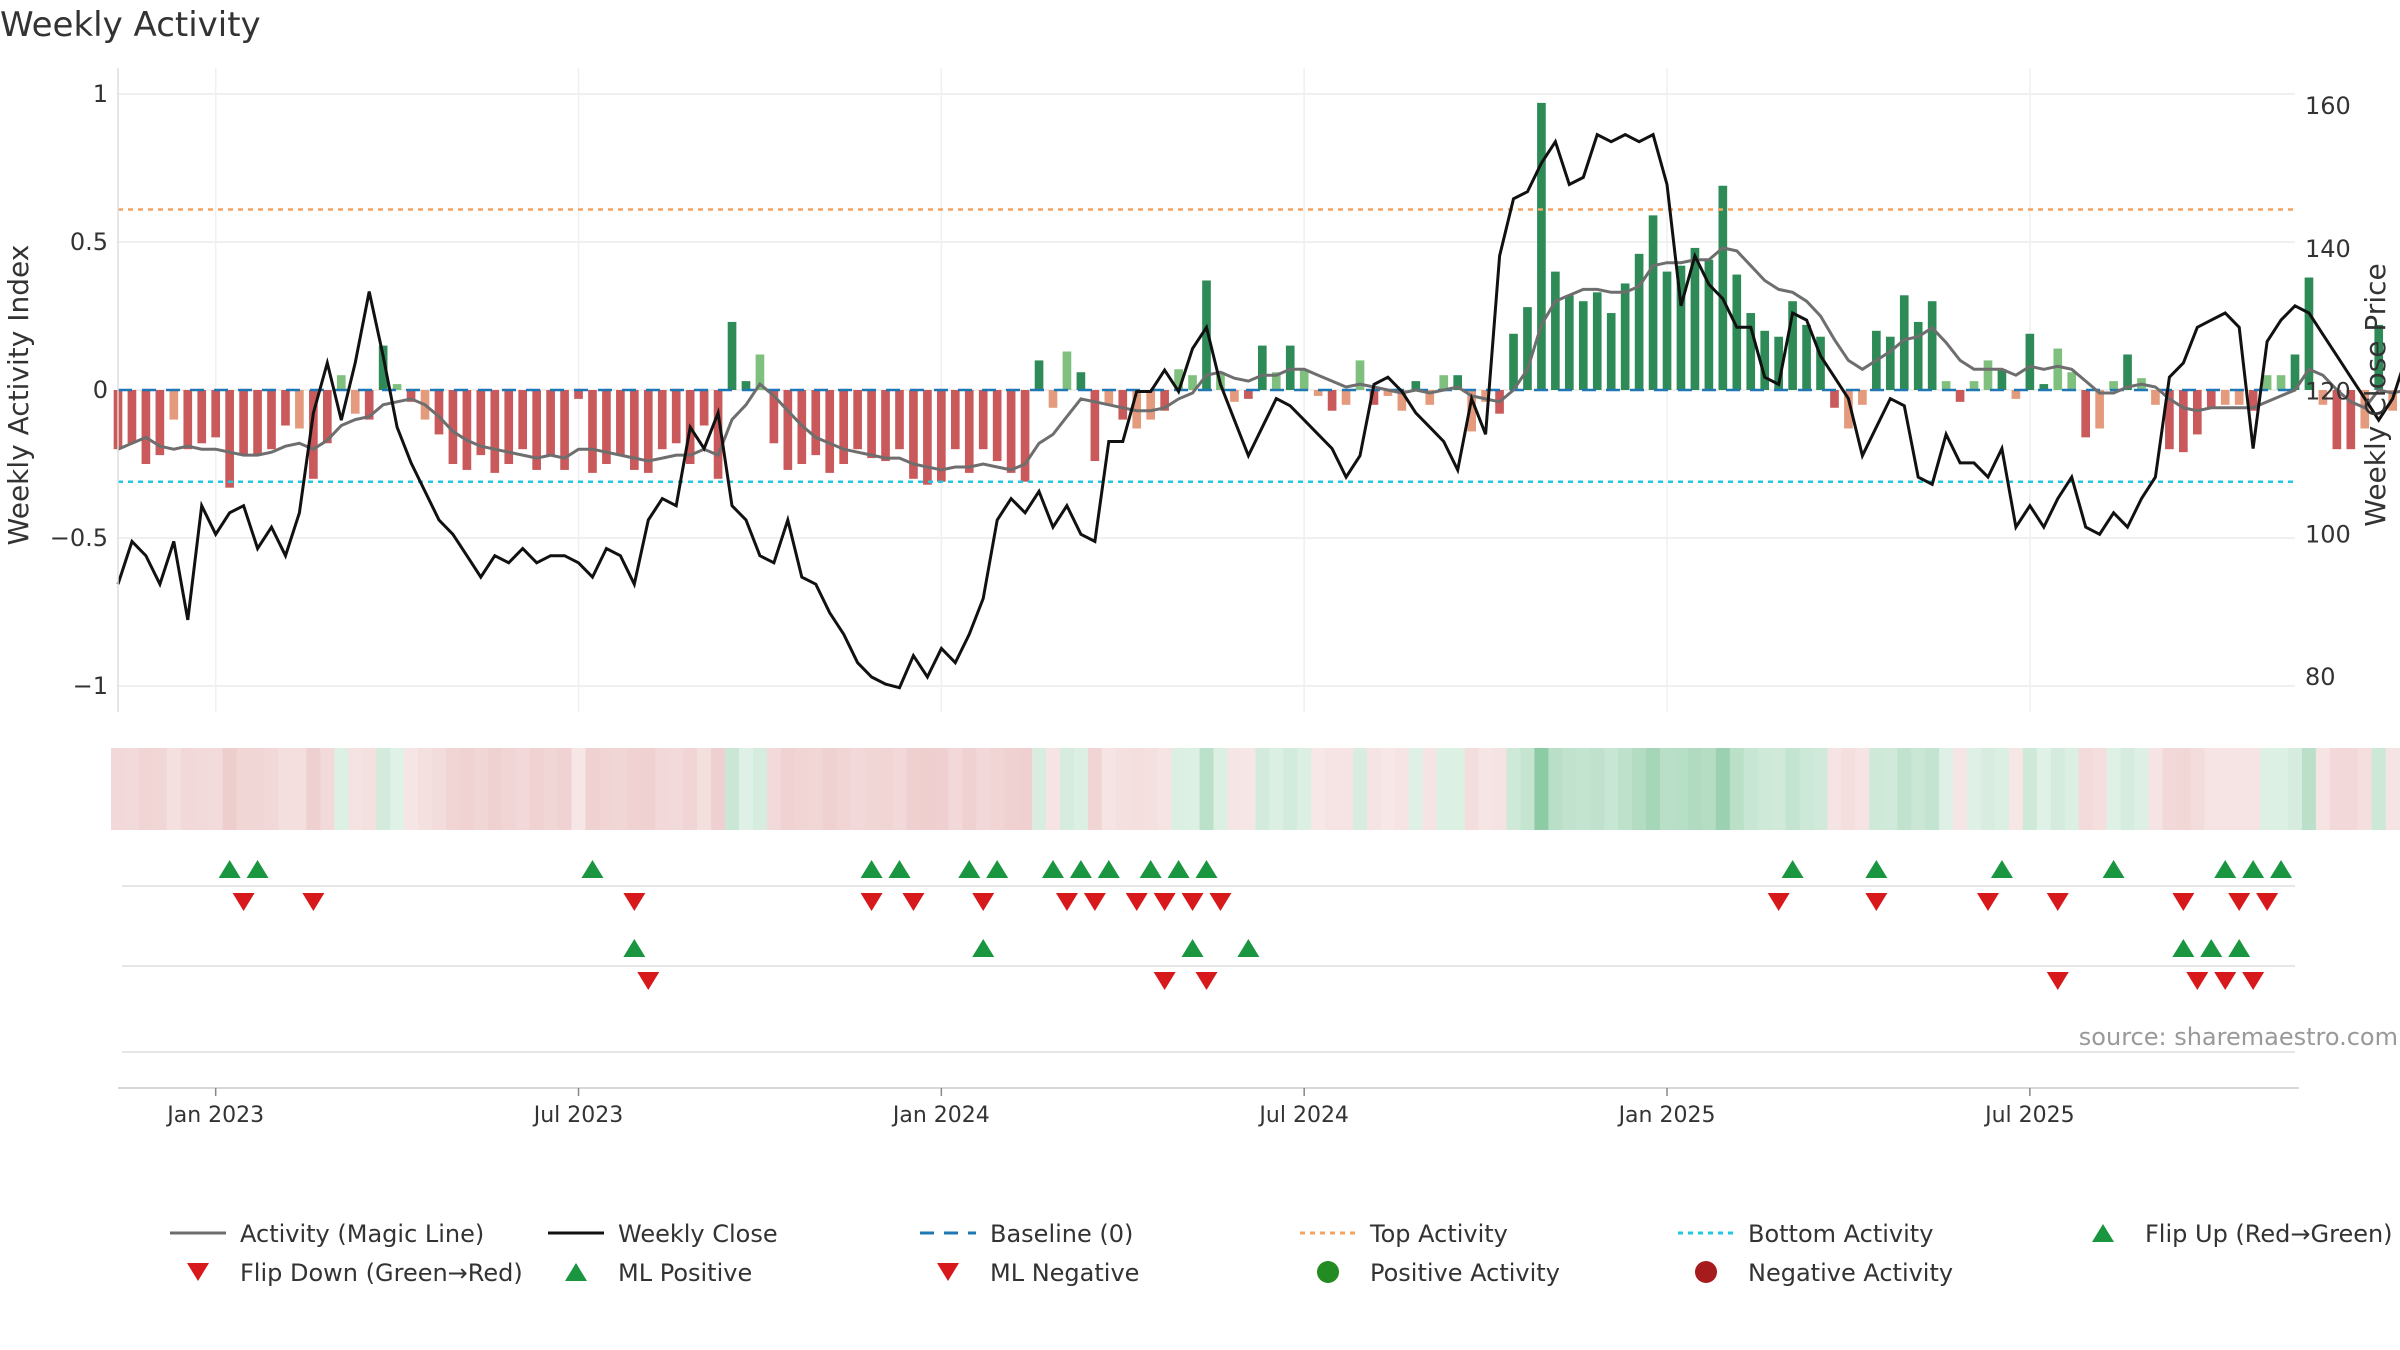 The width and height of the screenshot is (2400, 1350). What do you see at coordinates (1465, 1273) in the screenshot?
I see `legend-label: Positive Activity` at bounding box center [1465, 1273].